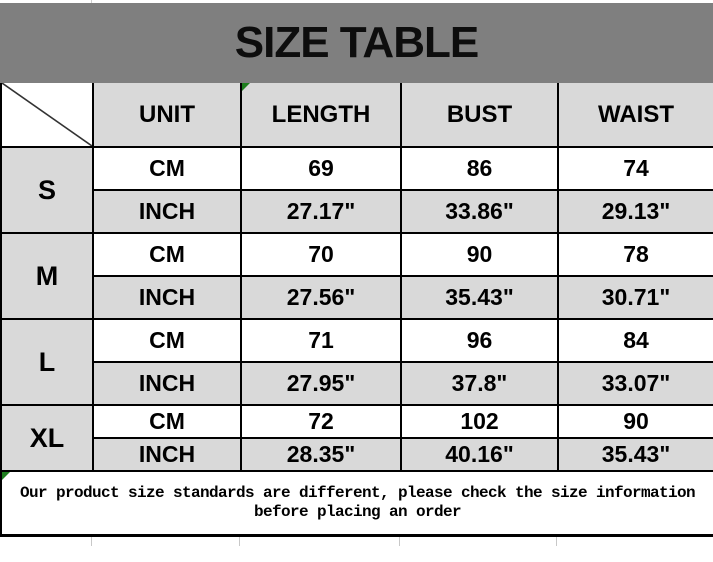  I want to click on table-row-l-inch: INCH 27.95" 37.8" 33.07", so click(357, 383).